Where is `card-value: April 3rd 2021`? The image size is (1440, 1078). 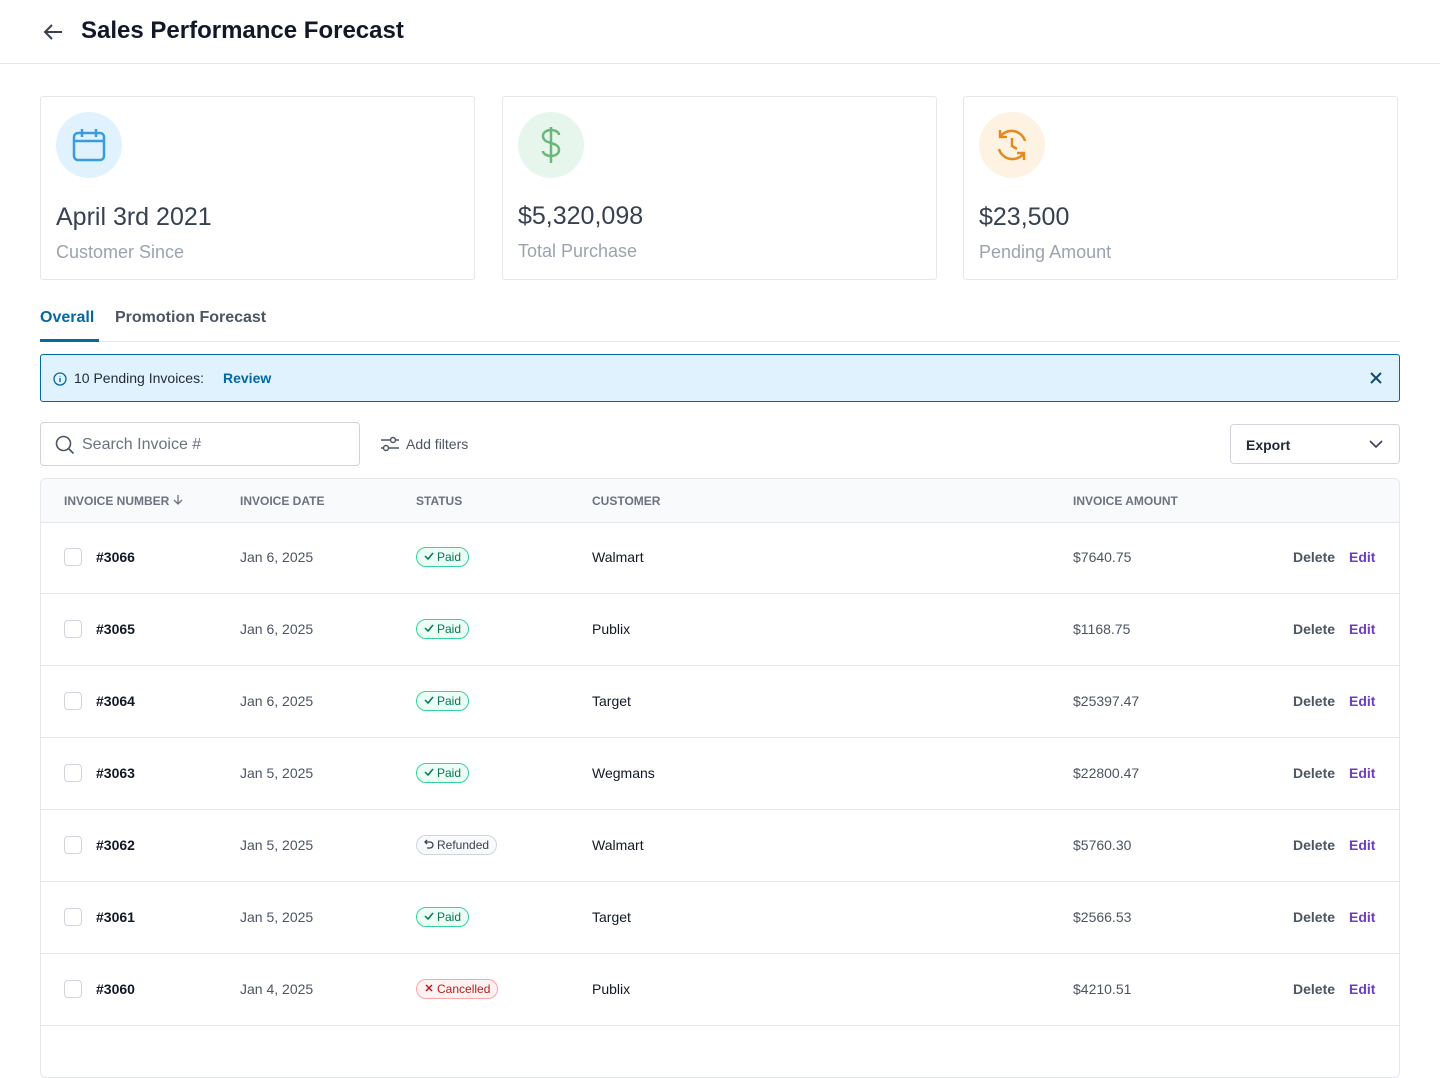
card-value: April 3rd 2021 is located at coordinates (134, 217).